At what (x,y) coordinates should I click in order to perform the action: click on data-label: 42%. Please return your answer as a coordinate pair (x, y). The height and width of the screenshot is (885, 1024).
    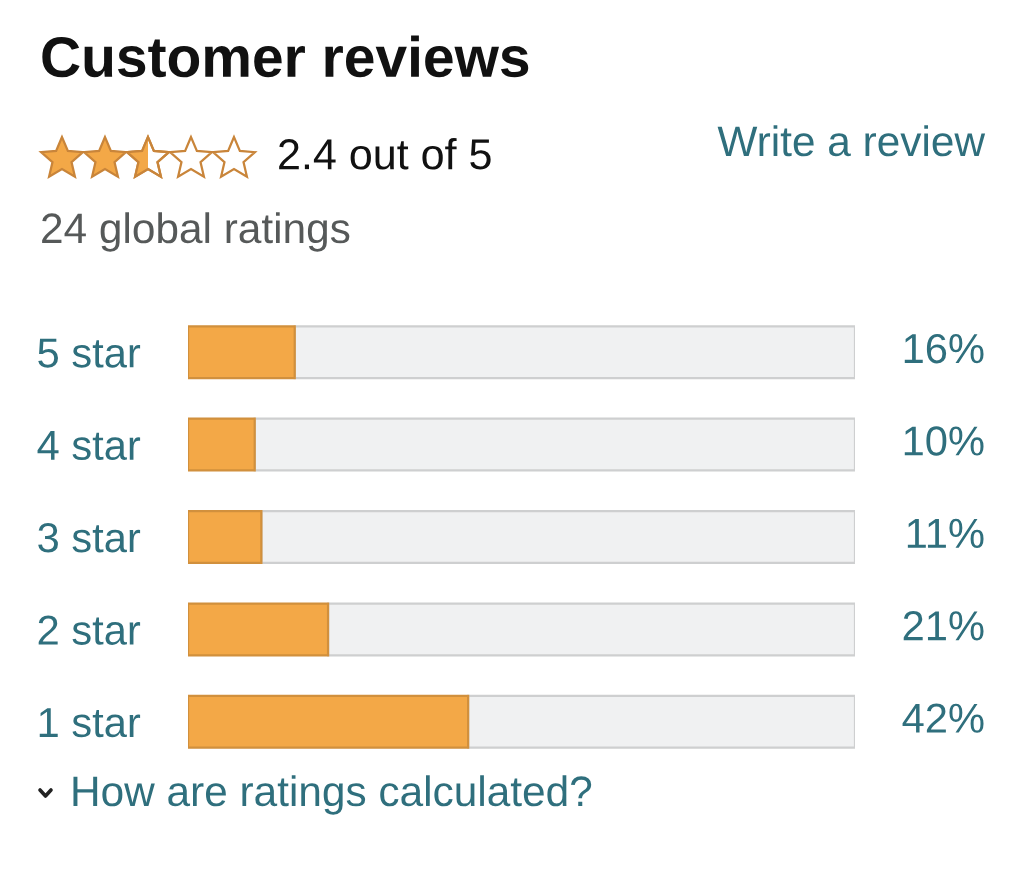
    Looking at the image, I should click on (943, 718).